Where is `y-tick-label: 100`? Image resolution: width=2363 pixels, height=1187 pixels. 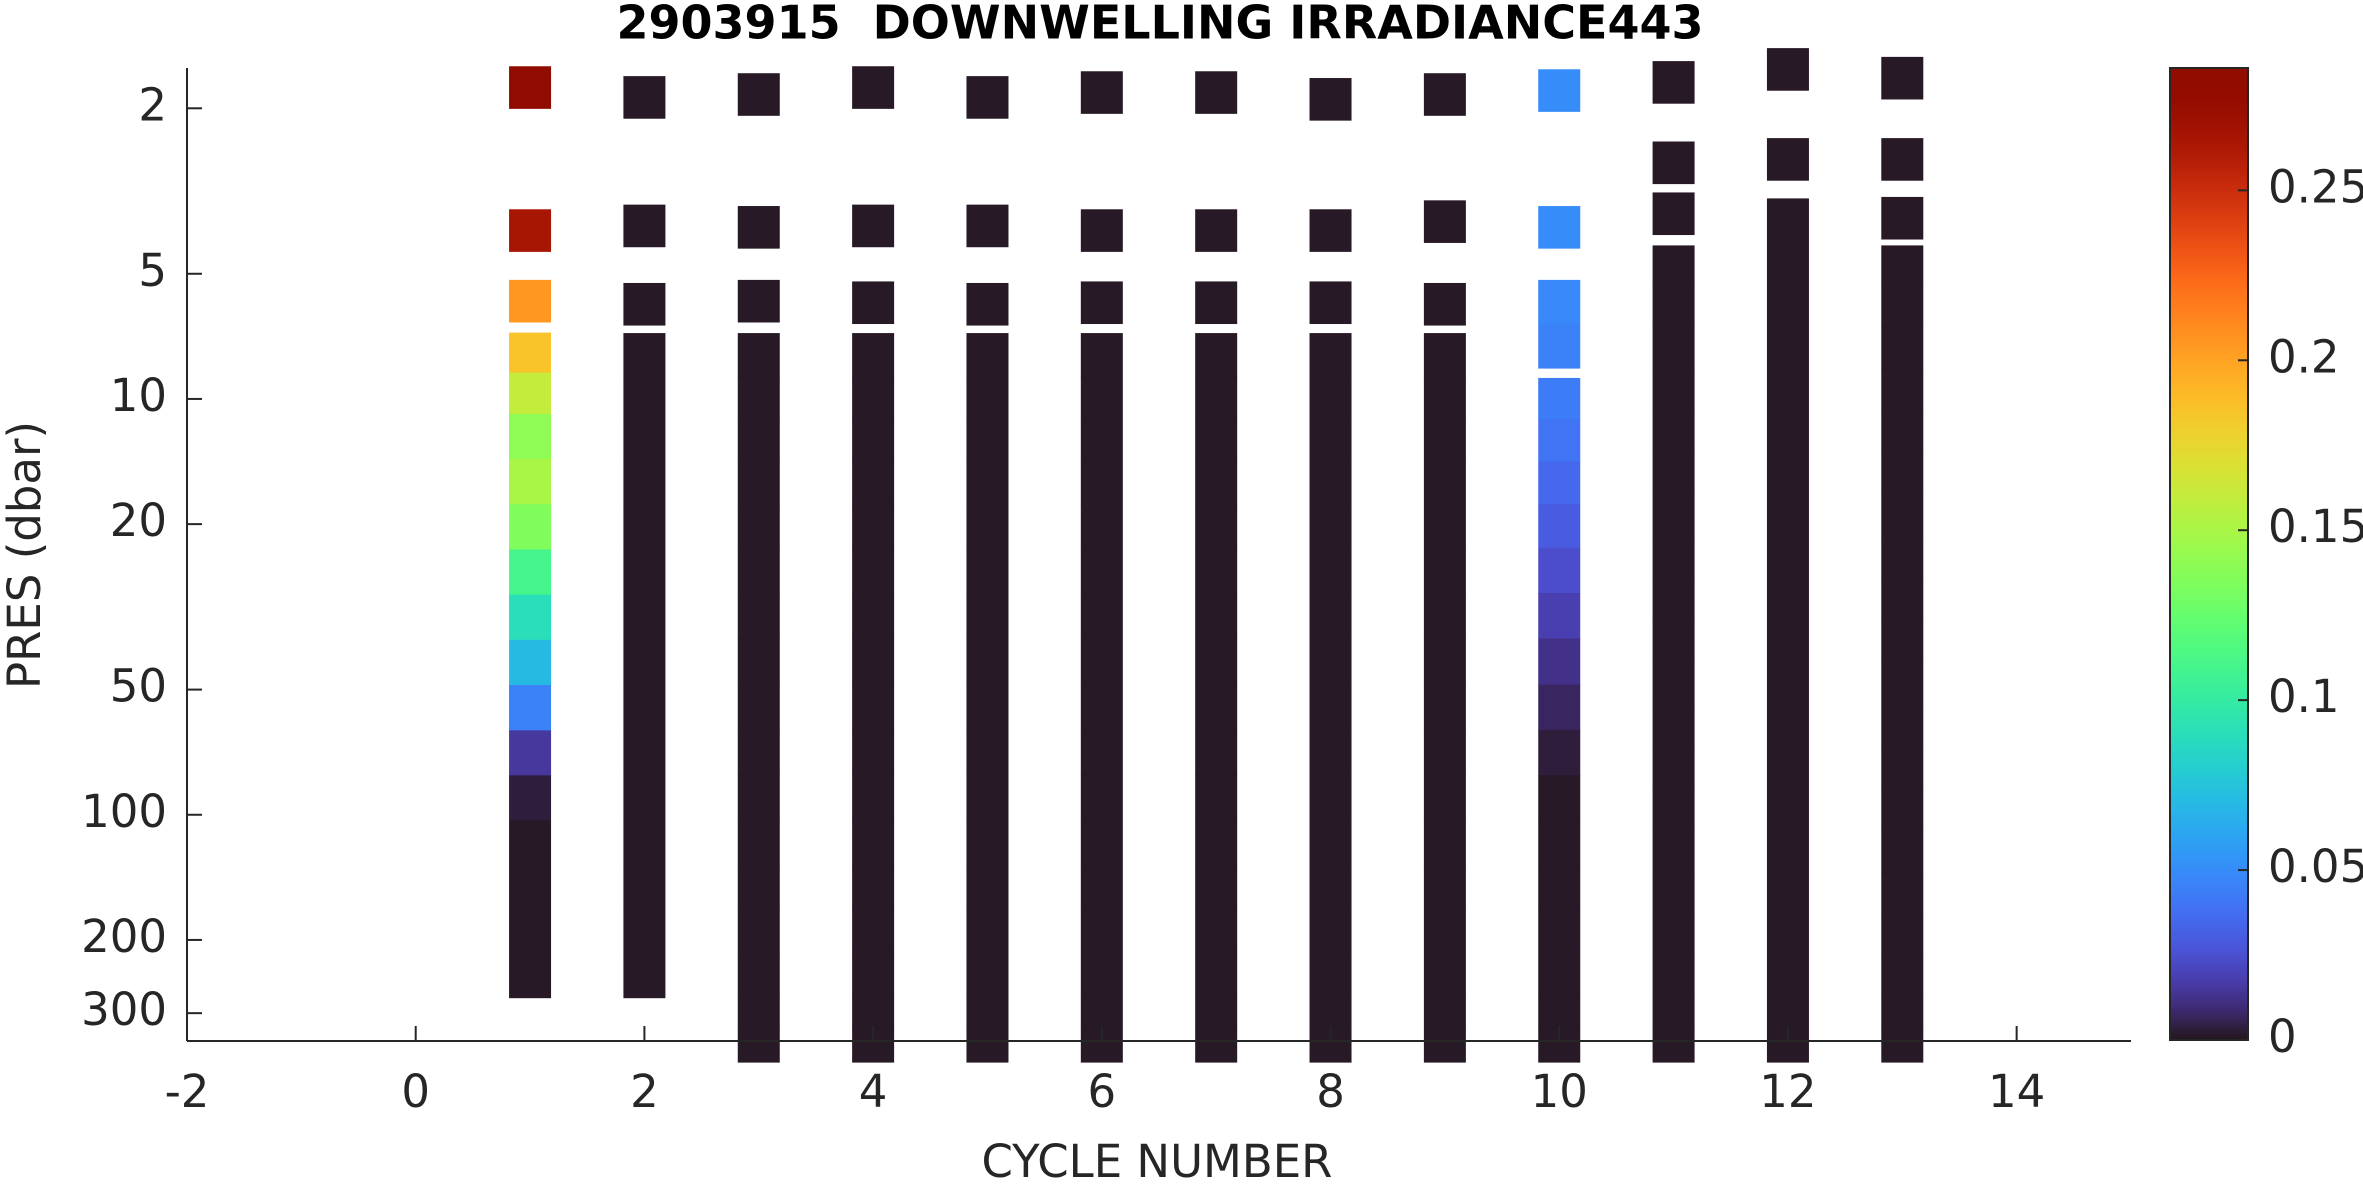
y-tick-label: 100 is located at coordinates (124, 811).